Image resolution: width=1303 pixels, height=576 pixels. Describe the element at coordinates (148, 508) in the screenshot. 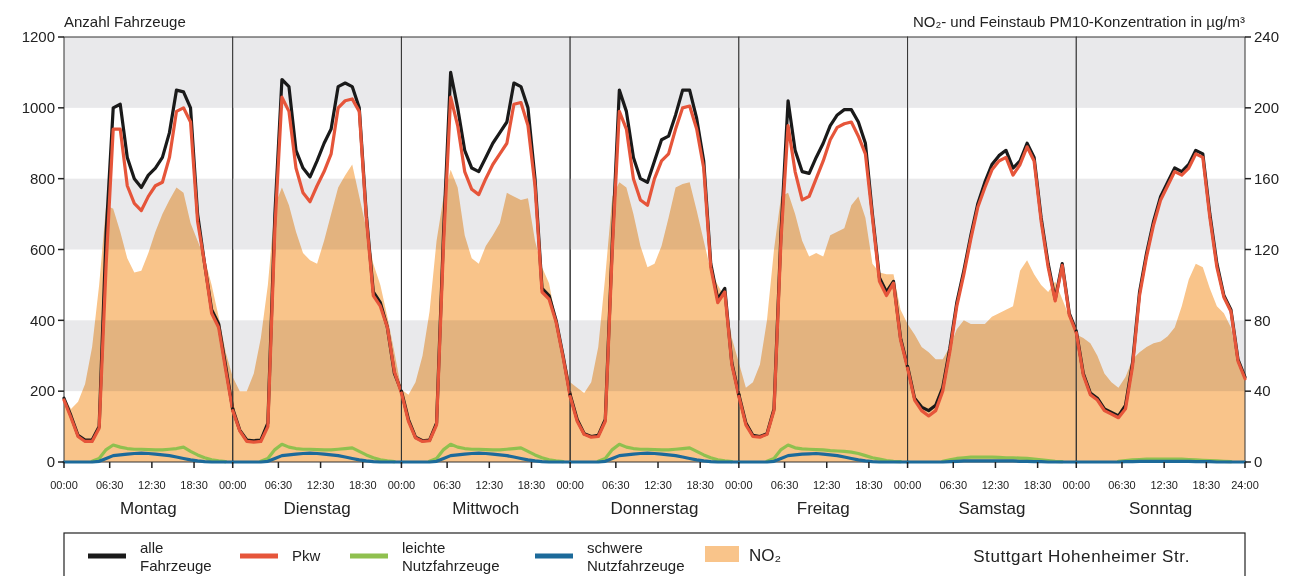

I see `x-axis-title: Montag` at that location.